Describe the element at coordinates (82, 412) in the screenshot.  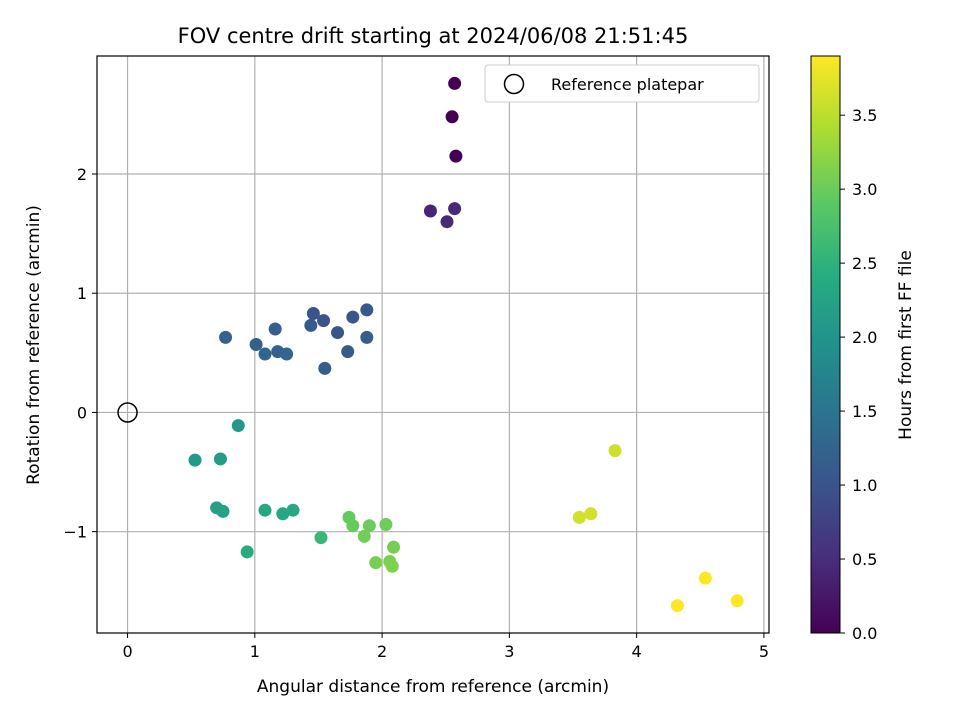
I see `y-tick-label: 0` at that location.